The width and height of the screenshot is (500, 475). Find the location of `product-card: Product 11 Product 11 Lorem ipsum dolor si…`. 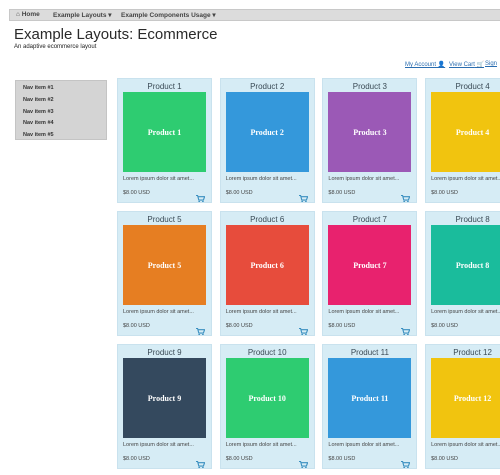

product-card: Product 11 Product 11 Lorem ipsum dolor si… is located at coordinates (370, 406).